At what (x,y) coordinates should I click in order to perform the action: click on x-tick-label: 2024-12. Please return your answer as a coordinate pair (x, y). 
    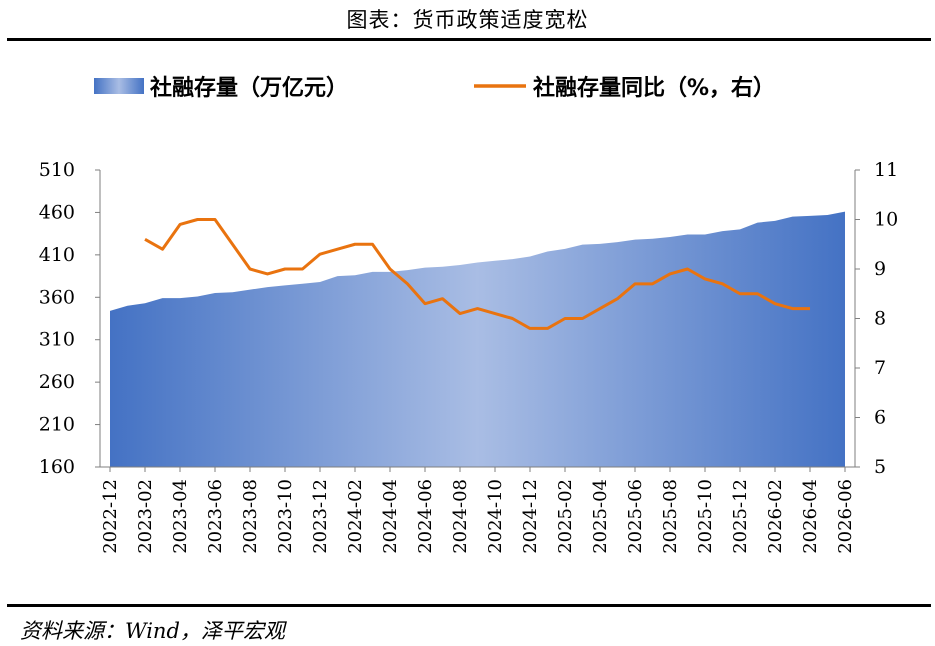
    Looking at the image, I should click on (530, 516).